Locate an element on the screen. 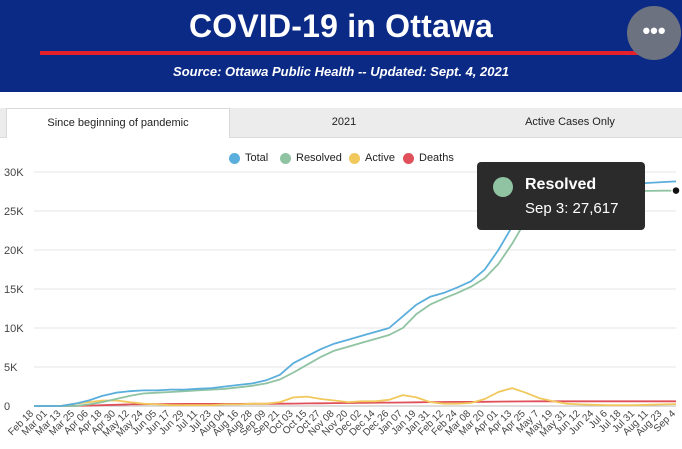 The image size is (682, 449). y-tick-label: 15K is located at coordinates (14, 290).